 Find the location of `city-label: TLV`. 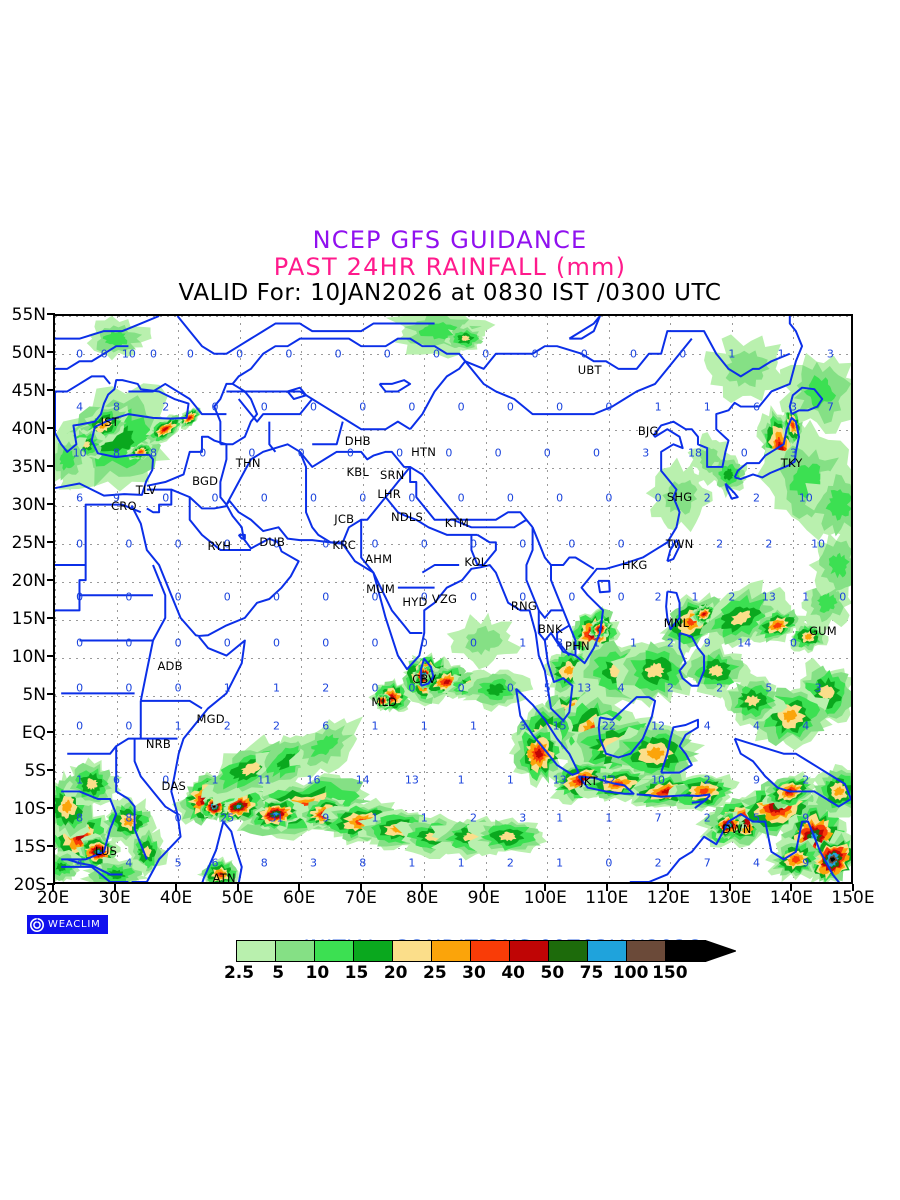

city-label: TLV is located at coordinates (146, 490).